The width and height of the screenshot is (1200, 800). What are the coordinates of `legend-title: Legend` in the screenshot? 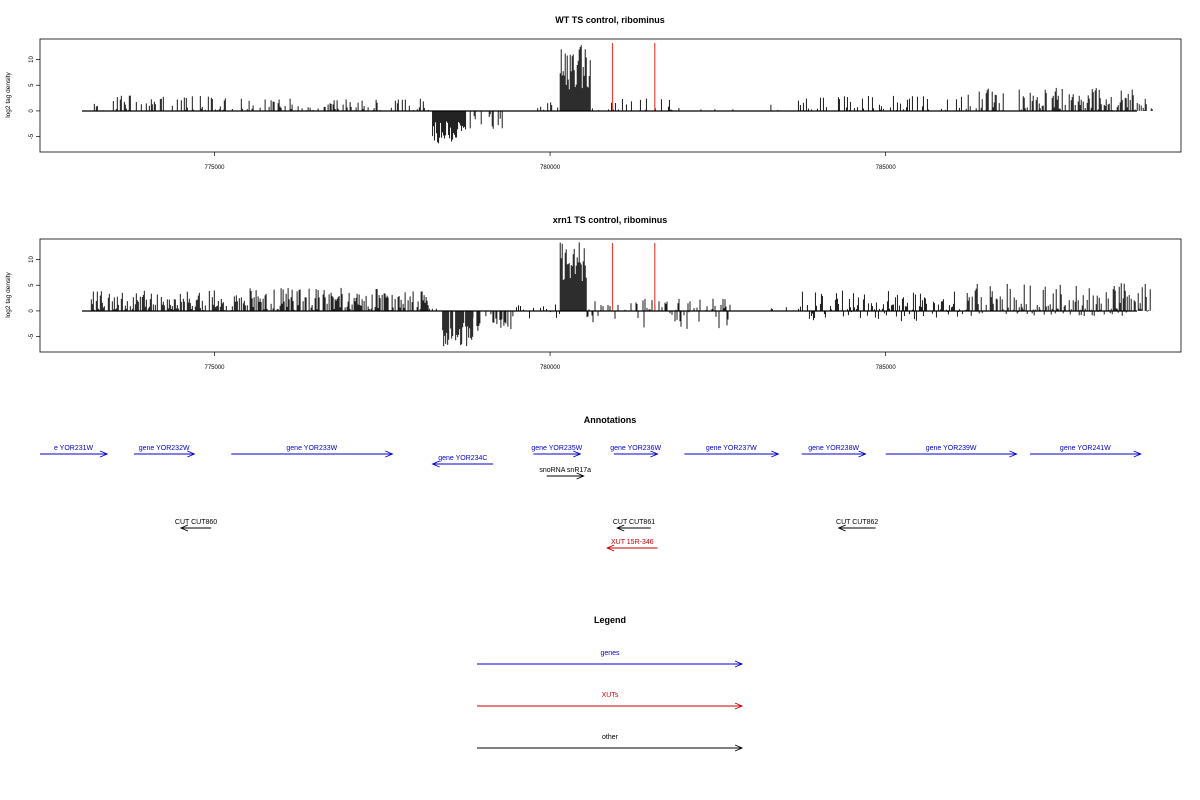 It's located at (610, 620).